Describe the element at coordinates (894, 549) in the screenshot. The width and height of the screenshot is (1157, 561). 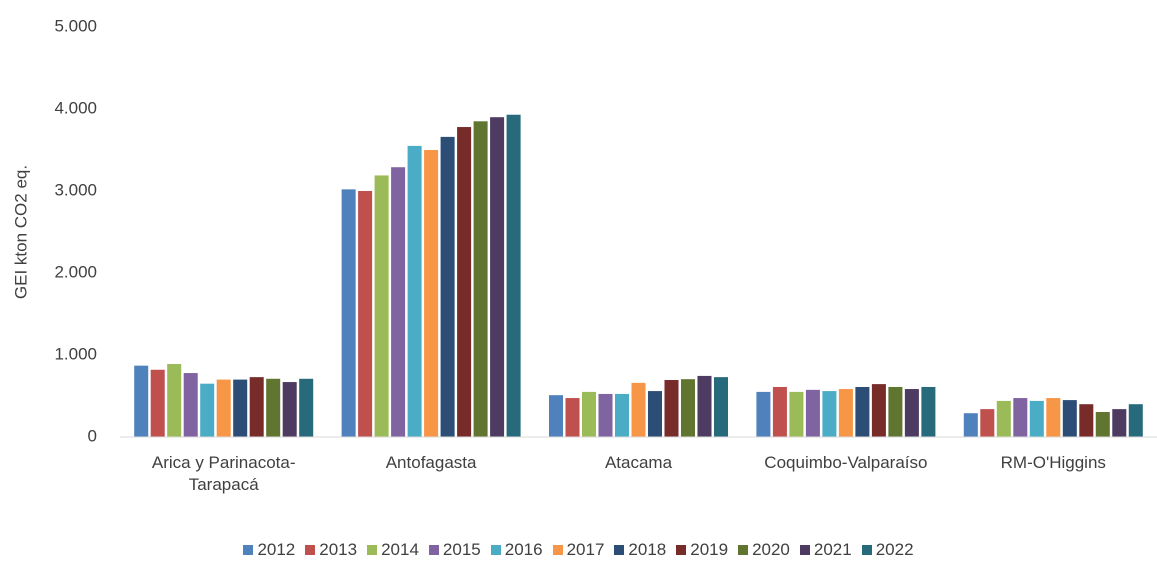
I see `legend-label: 2022` at that location.